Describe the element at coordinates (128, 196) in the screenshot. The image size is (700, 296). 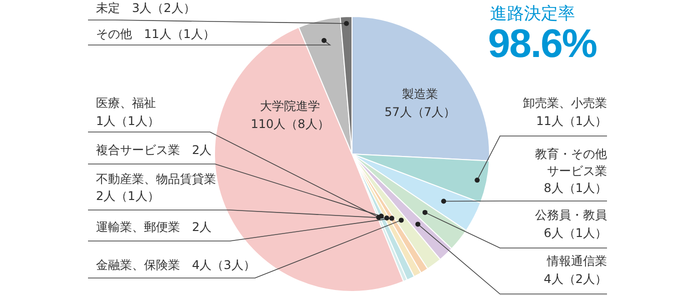
I see `data-label: 2人（1人）` at that location.